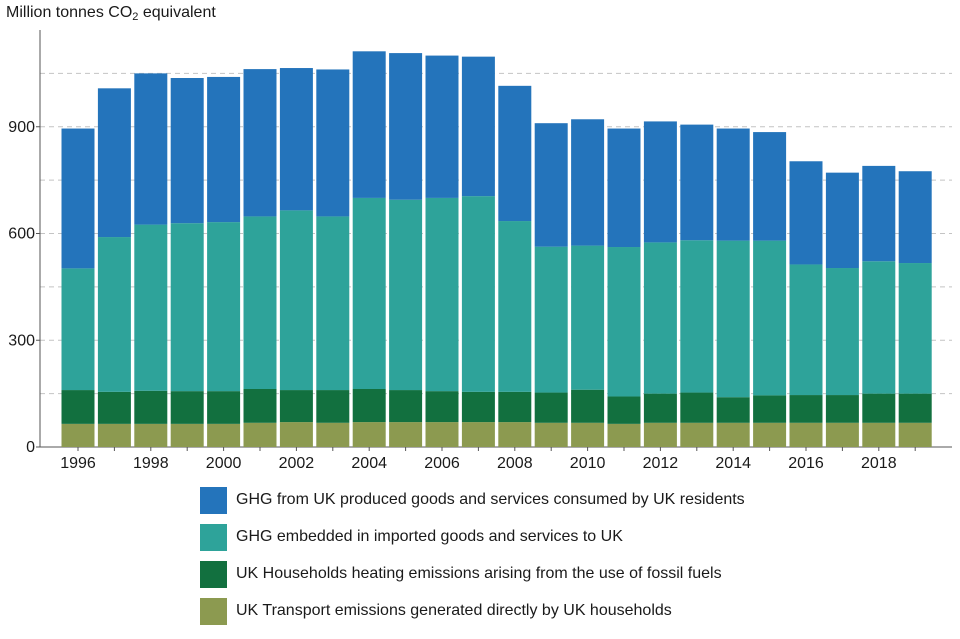 This screenshot has height=639, width=960. What do you see at coordinates (733, 463) in the screenshot?
I see `x-tick-label: 2014` at bounding box center [733, 463].